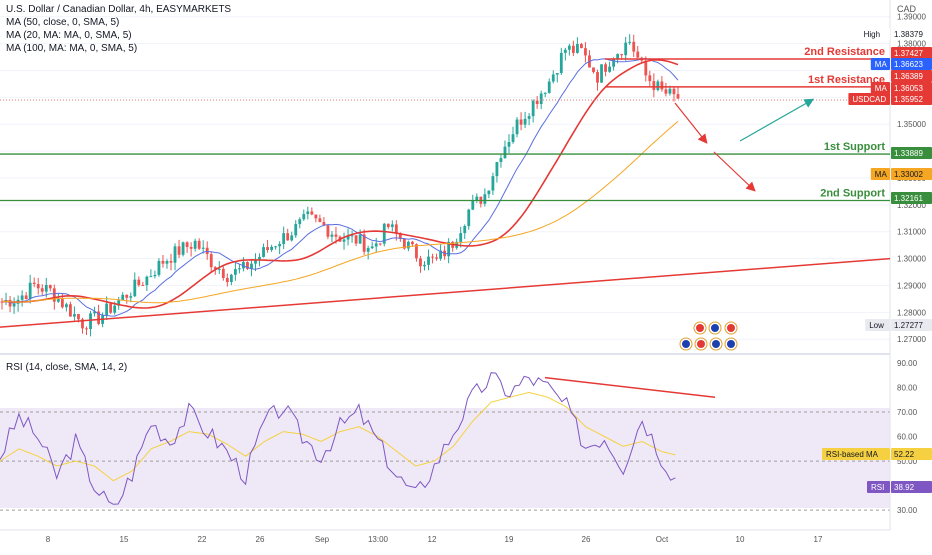 Image resolution: width=932 pixels, height=555 pixels. What do you see at coordinates (852, 194) in the screenshot?
I see `level-label: 2nd Support` at bounding box center [852, 194].